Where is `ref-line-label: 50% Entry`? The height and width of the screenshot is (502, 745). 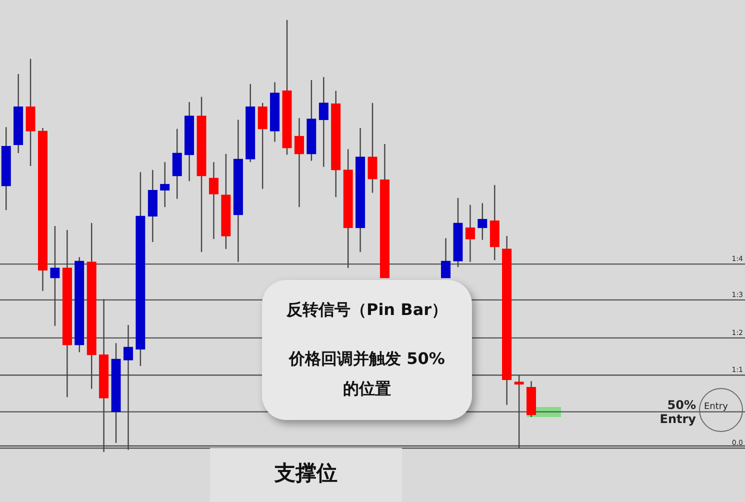
ref-line-label: 50% Entry is located at coordinates (678, 412).